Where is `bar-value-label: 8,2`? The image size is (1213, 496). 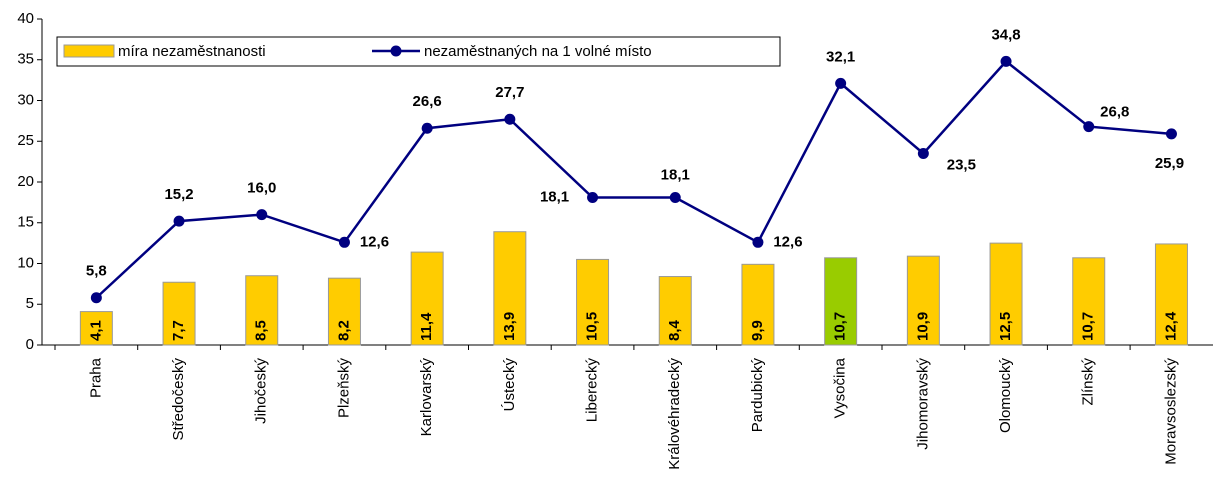 bar-value-label: 8,2 is located at coordinates (343, 330).